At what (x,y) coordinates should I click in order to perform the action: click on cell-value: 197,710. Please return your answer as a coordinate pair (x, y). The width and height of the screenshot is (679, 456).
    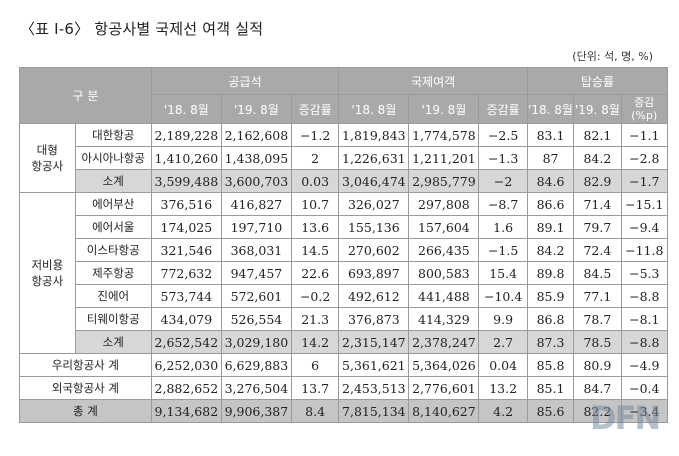
    Looking at the image, I should click on (256, 227).